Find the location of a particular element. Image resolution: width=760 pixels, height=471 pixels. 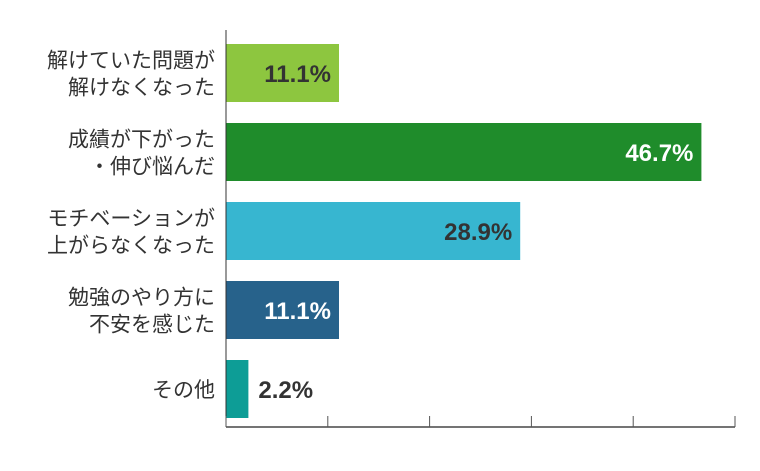

category-label-line: 成績が下がった is located at coordinates (141, 140).